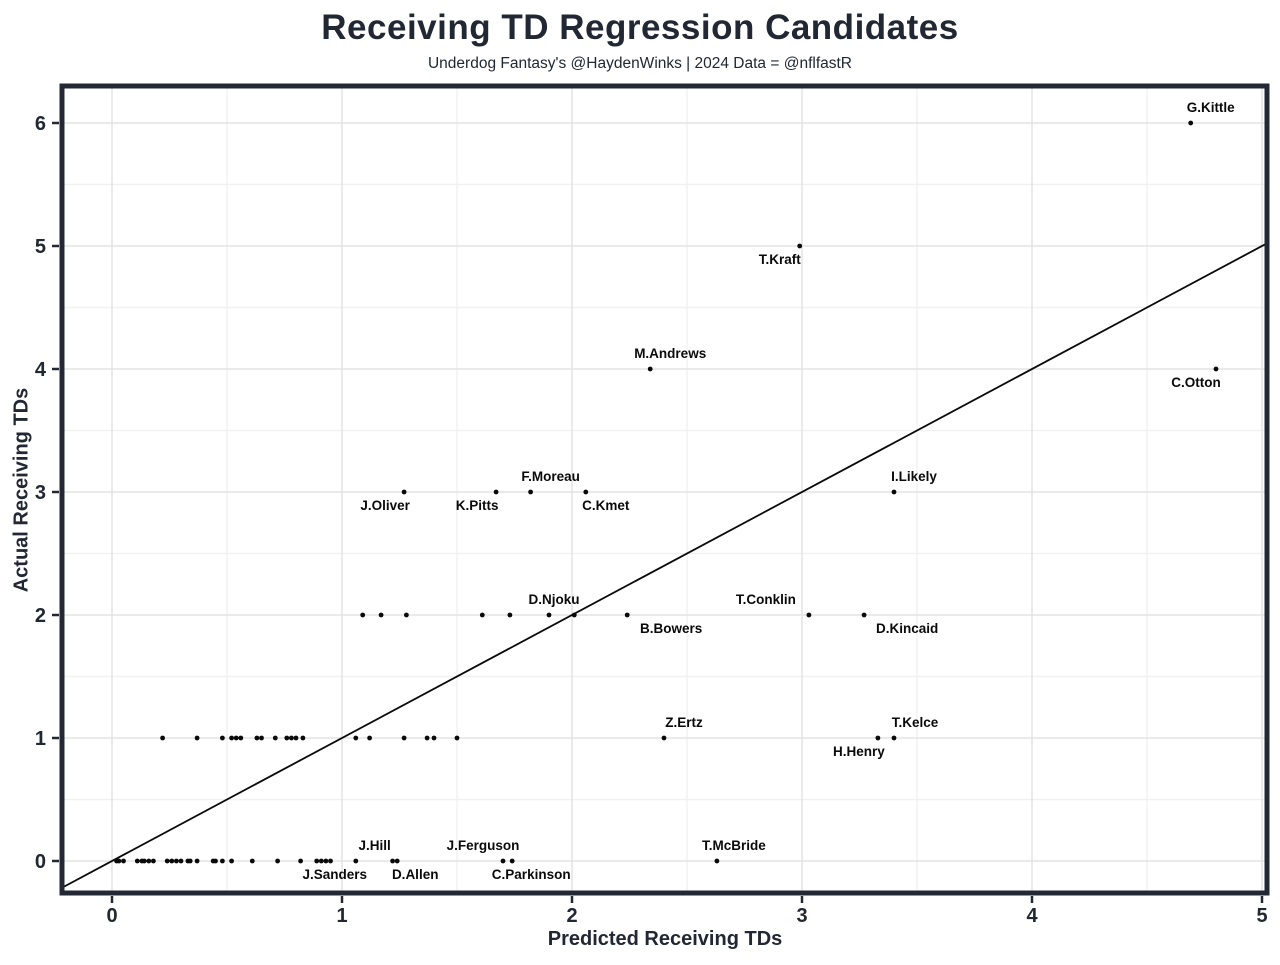  I want to click on point-label: Z.Ertz, so click(684, 722).